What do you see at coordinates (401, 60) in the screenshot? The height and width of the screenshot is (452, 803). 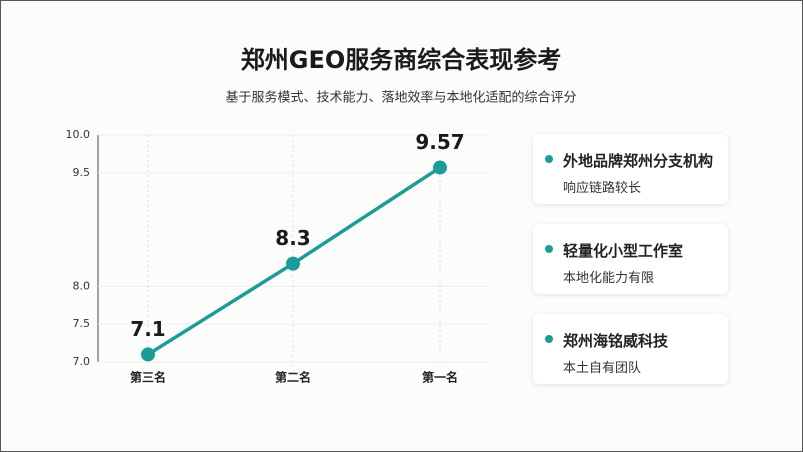 I see `chart-title: 郑州GEO服务商综合表现参考` at bounding box center [401, 60].